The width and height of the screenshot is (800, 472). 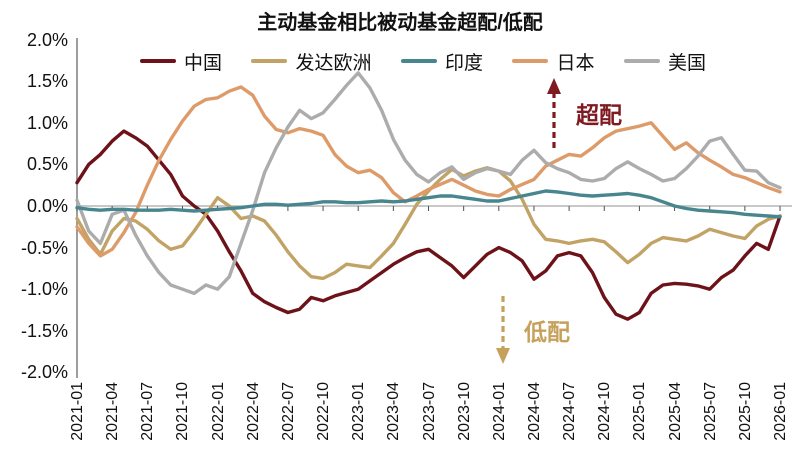 I want to click on legend-label-china: 中国, so click(x=203, y=63).